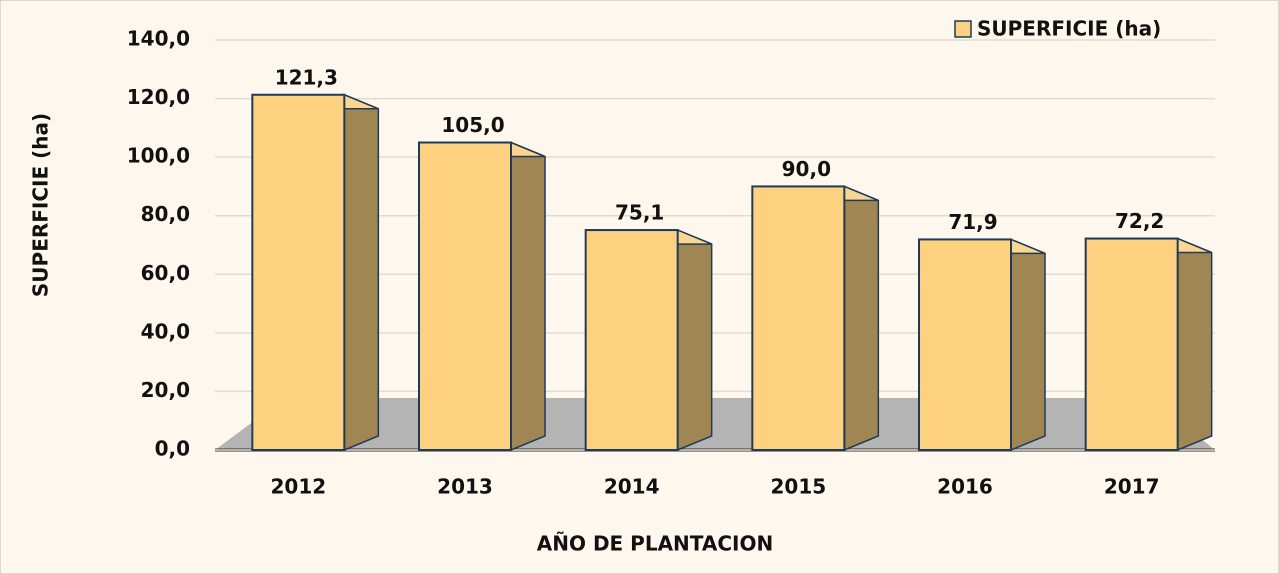 This screenshot has width=1279, height=574. Describe the element at coordinates (172, 449) in the screenshot. I see `y-tick-label: 0,0` at that location.